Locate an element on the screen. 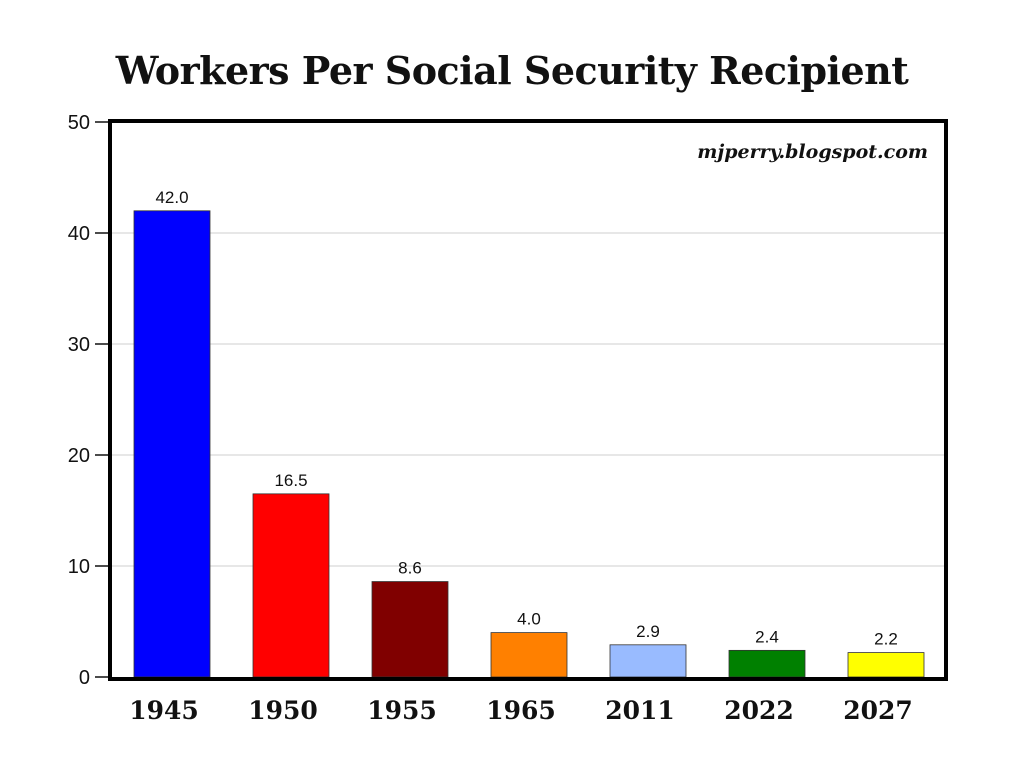 Image resolution: width=1024 pixels, height=773 pixels. y-tick-label: 40 is located at coordinates (79, 234).